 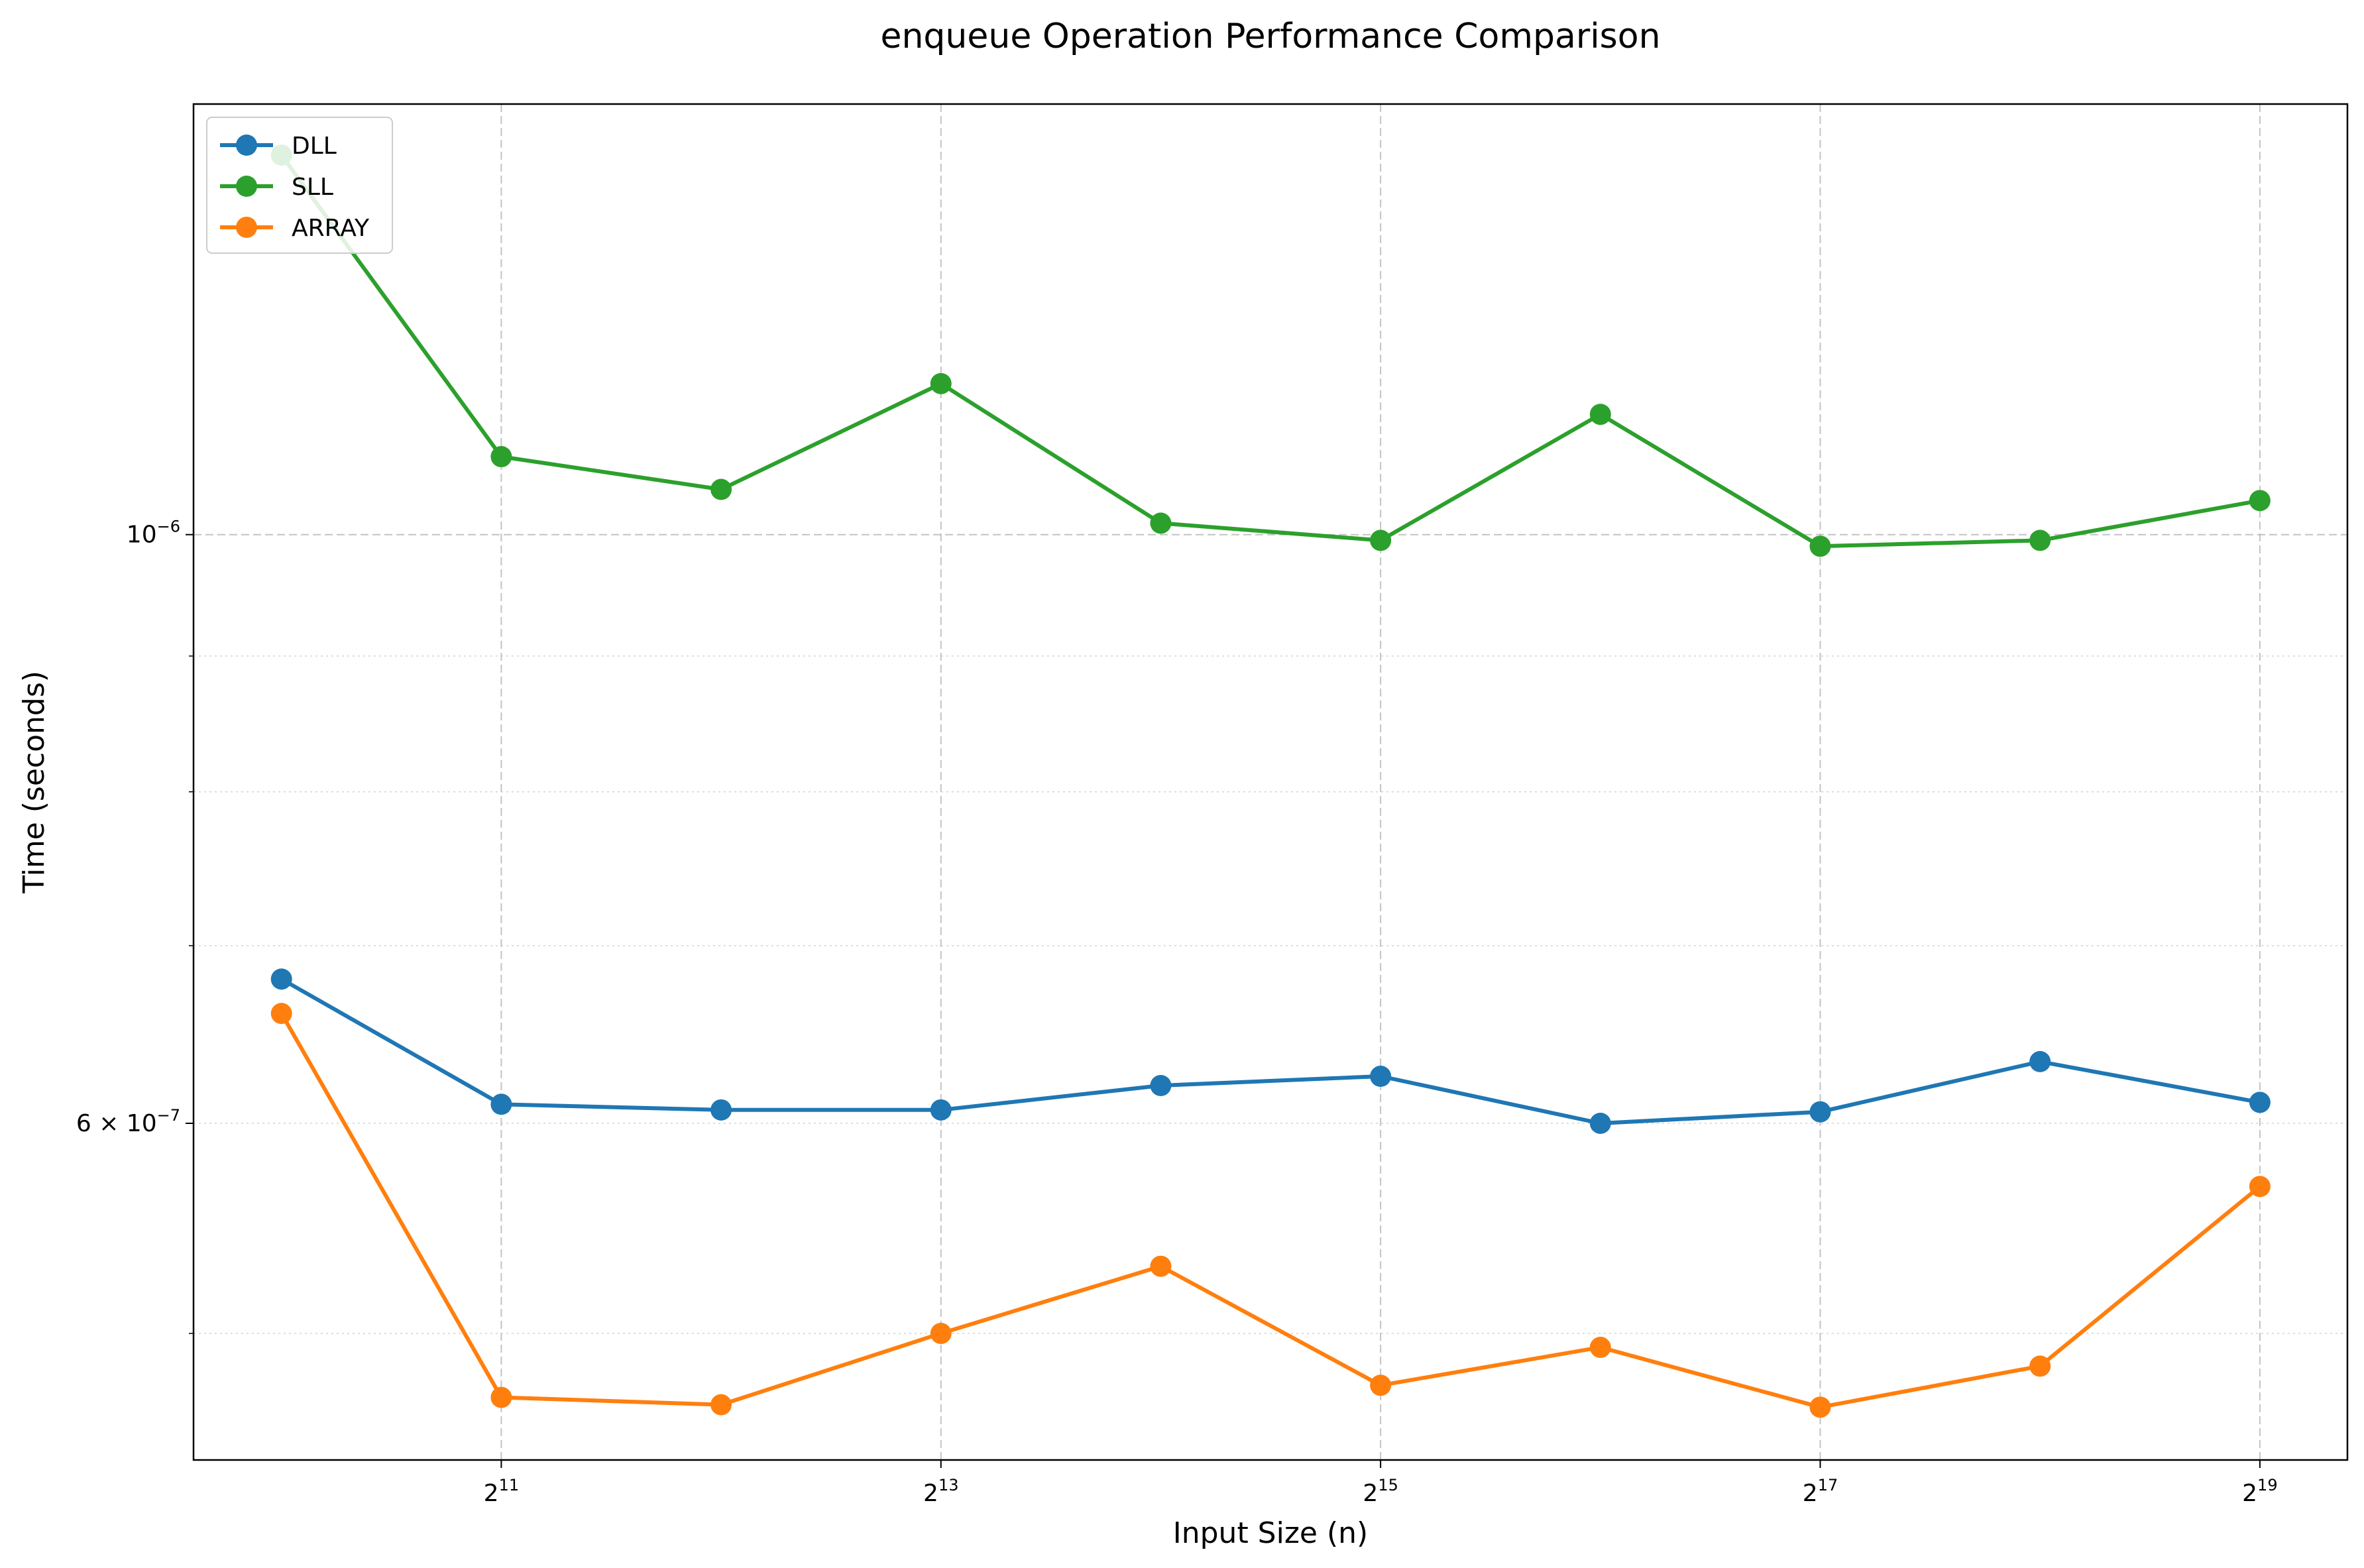 I want to click on series-line-dll, so click(x=1270, y=1051).